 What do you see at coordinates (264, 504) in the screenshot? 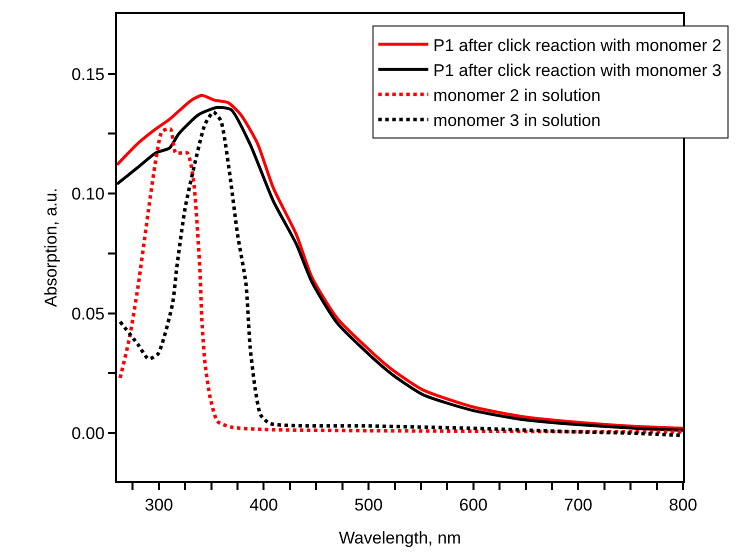
I see `x-tick-label: 400` at bounding box center [264, 504].